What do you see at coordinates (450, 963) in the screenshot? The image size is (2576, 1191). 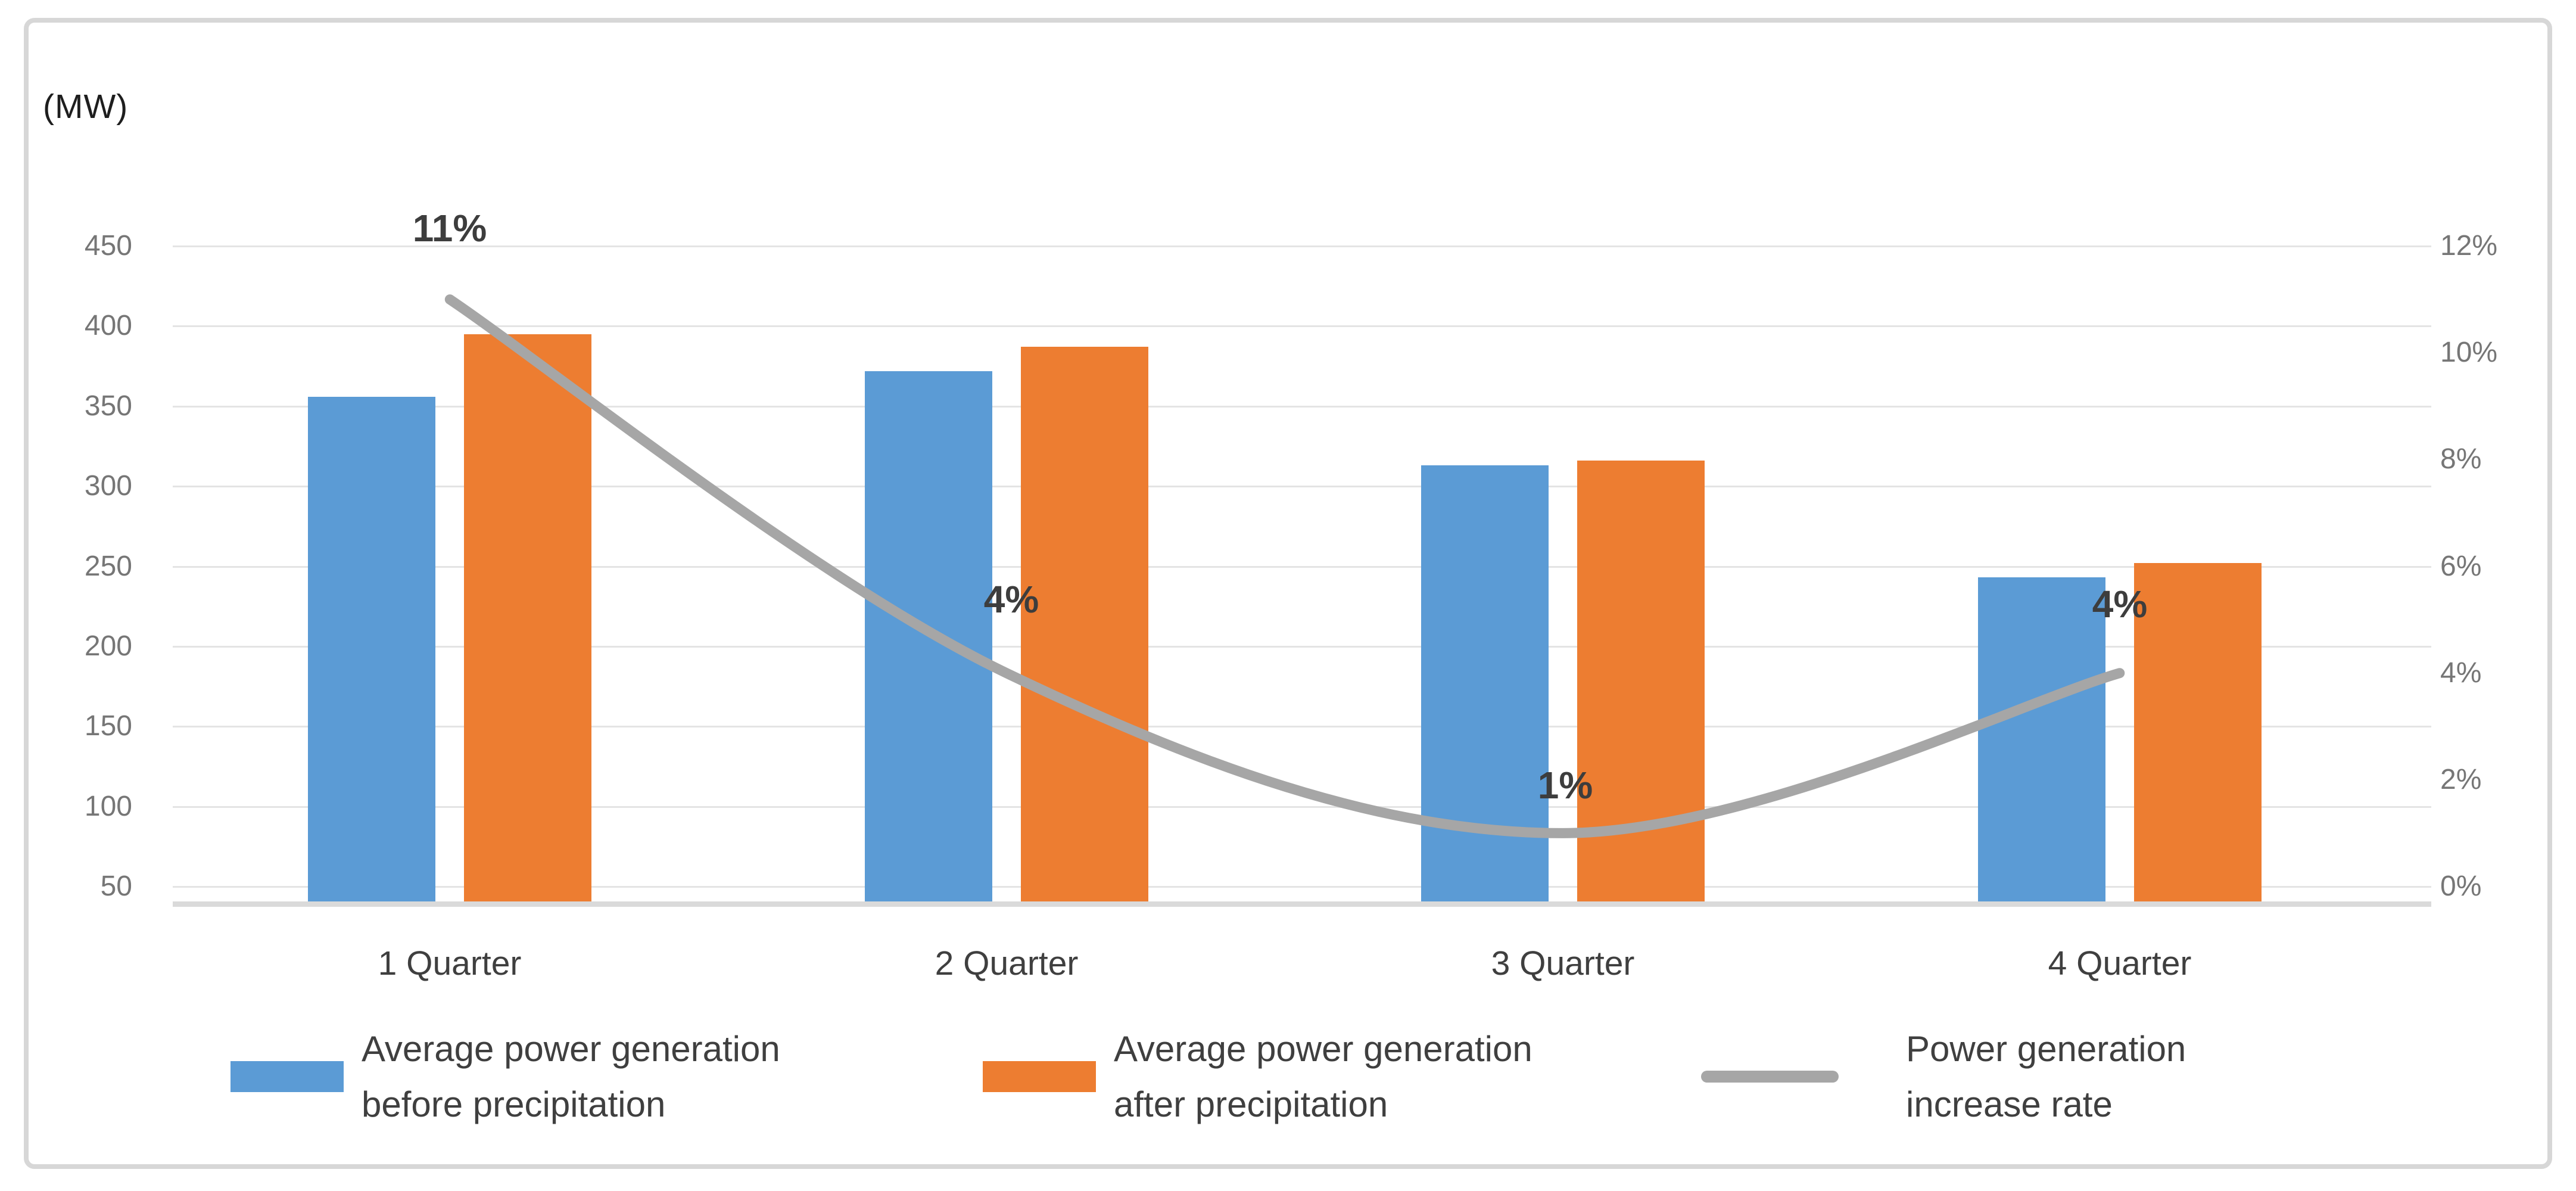 I see `x-axis-label: 1 Quarter` at bounding box center [450, 963].